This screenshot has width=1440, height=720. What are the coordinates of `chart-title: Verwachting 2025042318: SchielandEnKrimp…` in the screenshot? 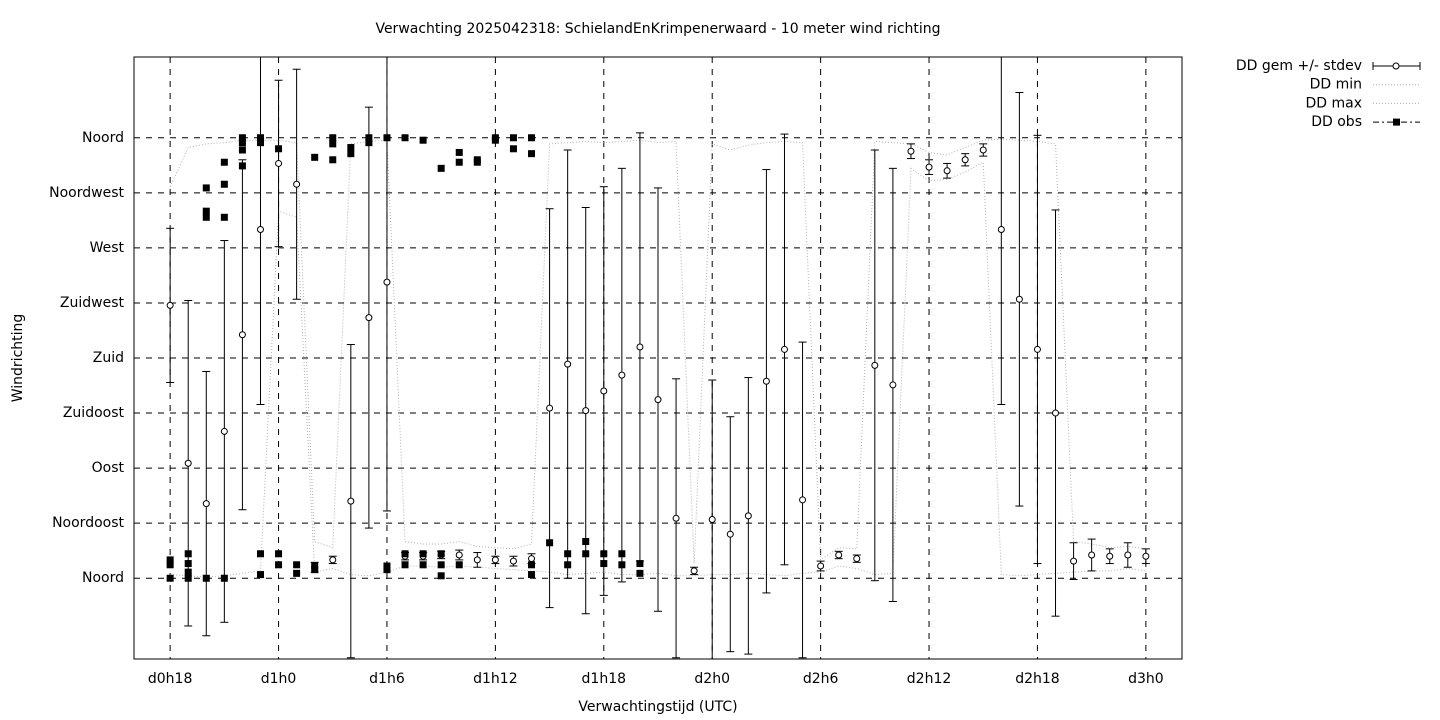 It's located at (657, 29).